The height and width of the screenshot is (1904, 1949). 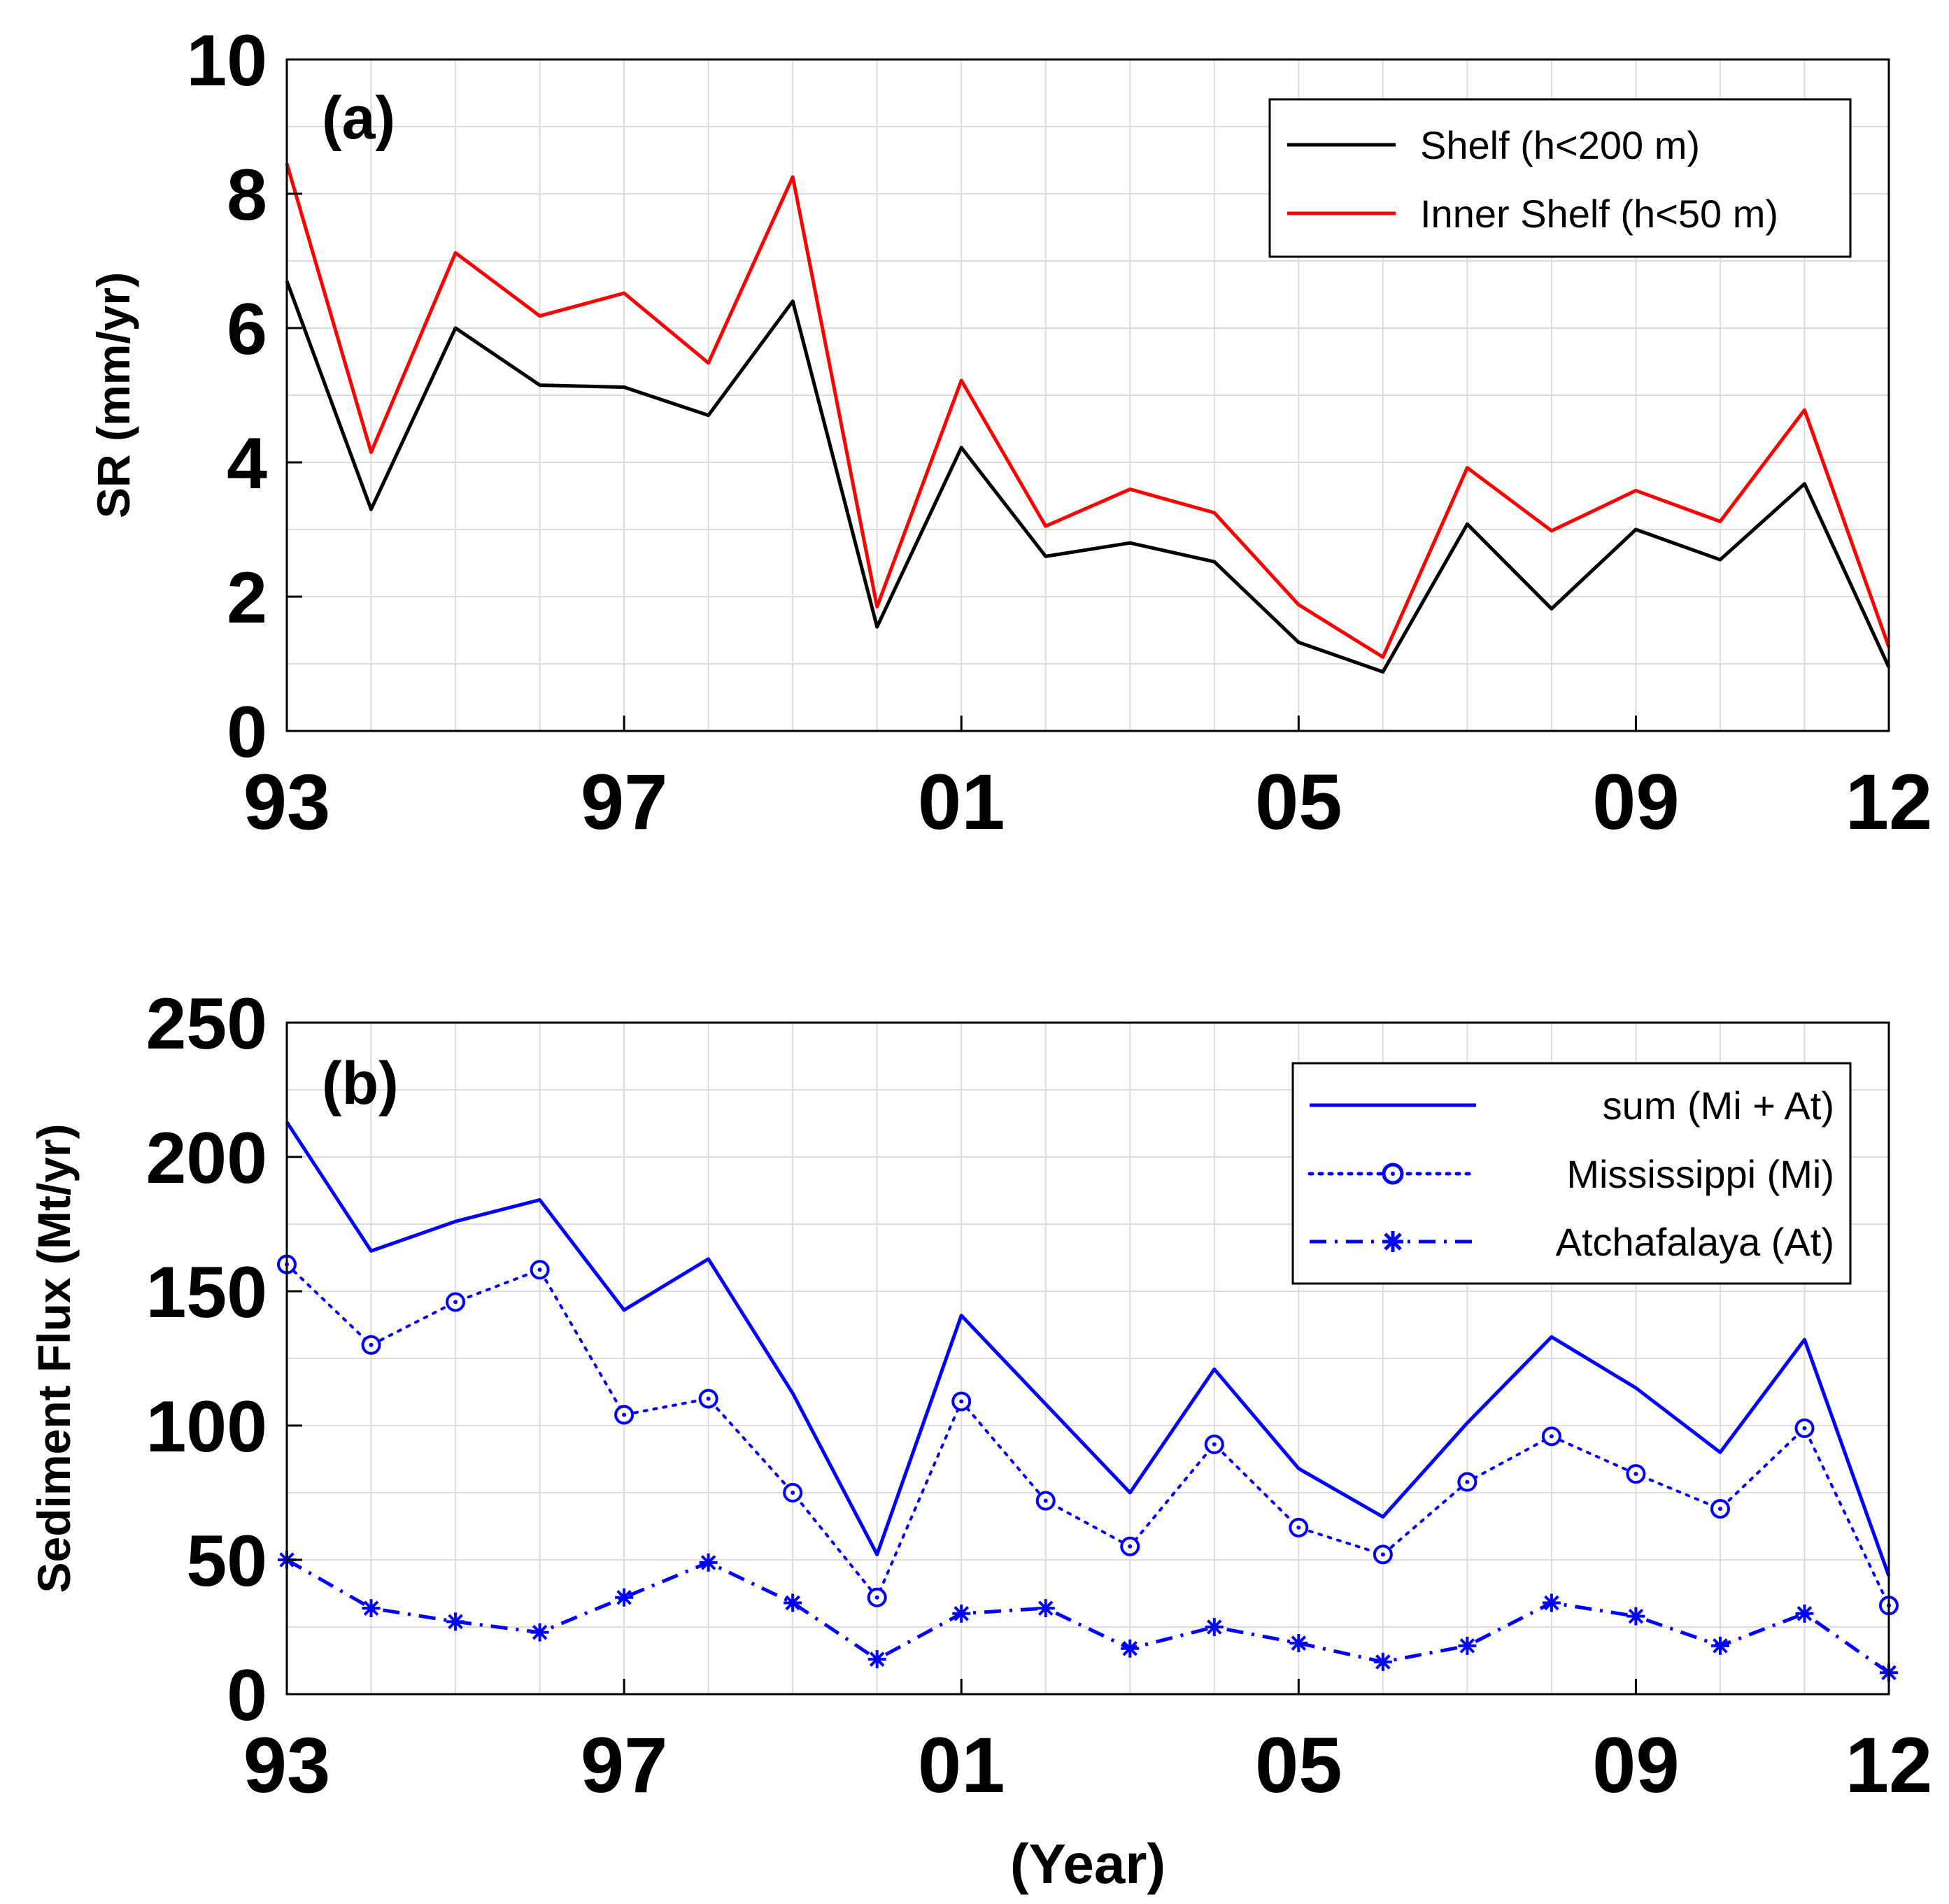 I want to click on y-tick-label: 2, so click(x=247, y=598).